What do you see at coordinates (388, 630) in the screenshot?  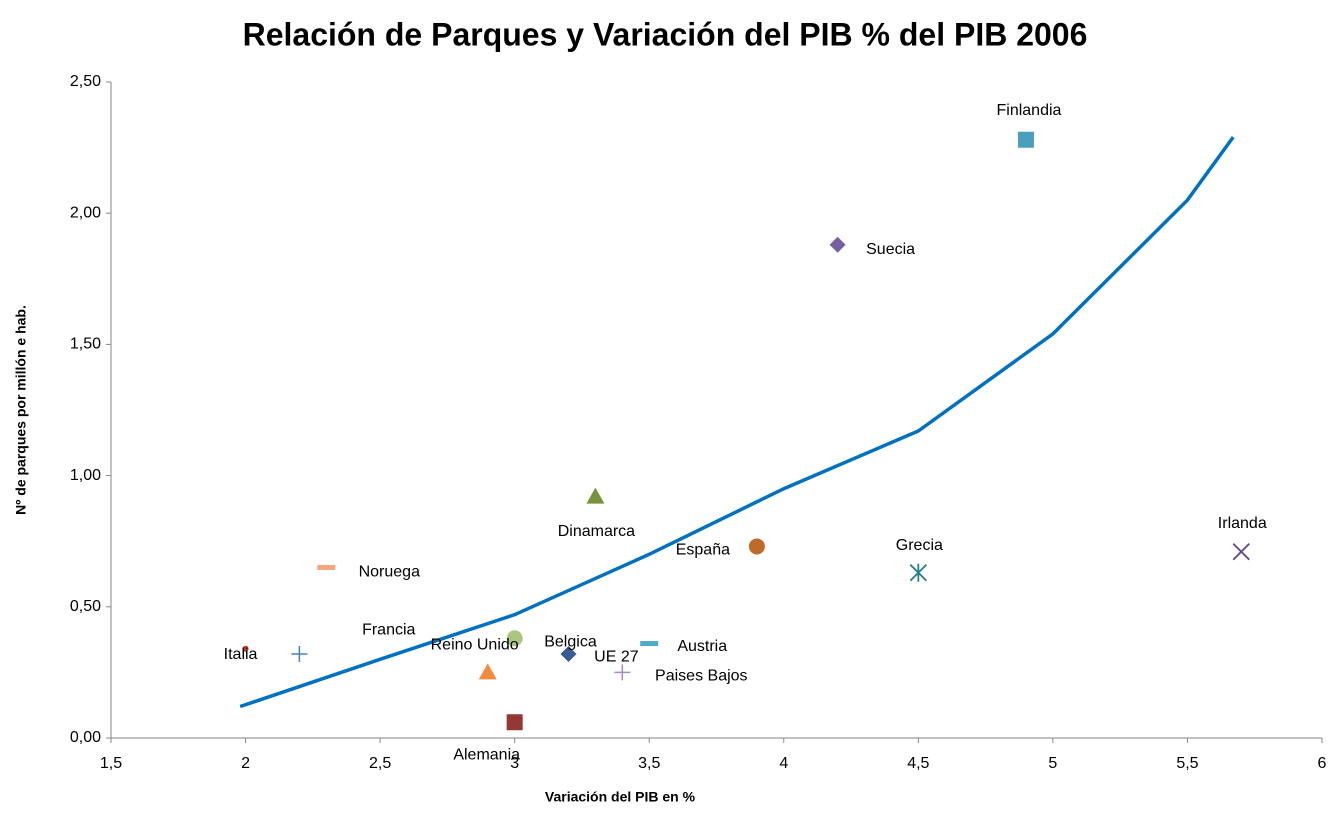 I see `data-label: Francia` at bounding box center [388, 630].